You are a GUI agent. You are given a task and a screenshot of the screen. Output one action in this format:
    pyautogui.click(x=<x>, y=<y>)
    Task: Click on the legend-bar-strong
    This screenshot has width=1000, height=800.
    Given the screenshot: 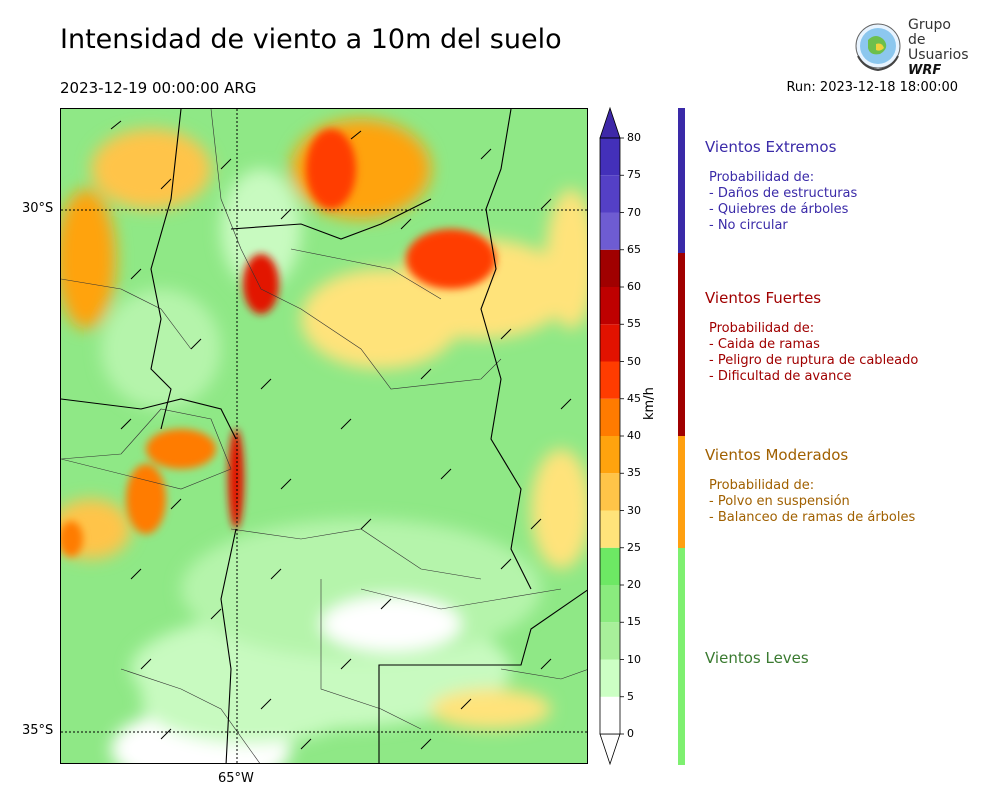 What is the action you would take?
    pyautogui.click(x=681, y=344)
    